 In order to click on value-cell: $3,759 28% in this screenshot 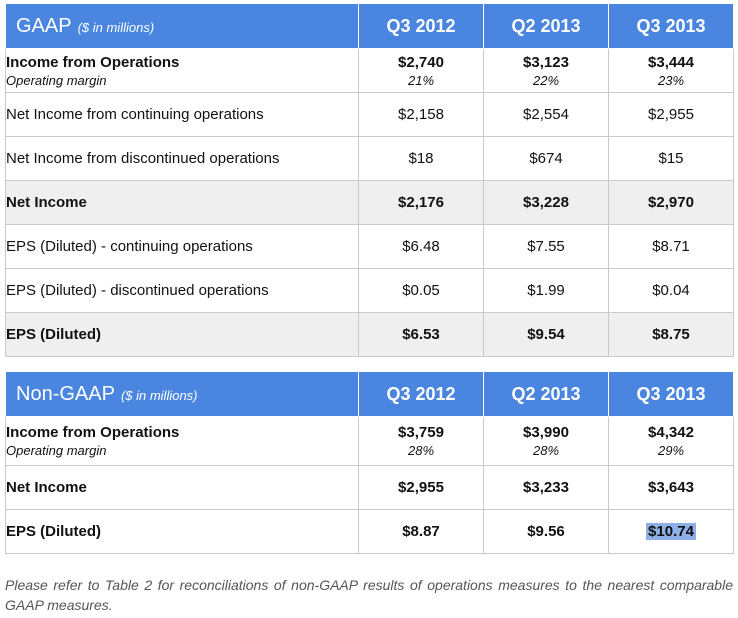, I will do `click(421, 441)`.